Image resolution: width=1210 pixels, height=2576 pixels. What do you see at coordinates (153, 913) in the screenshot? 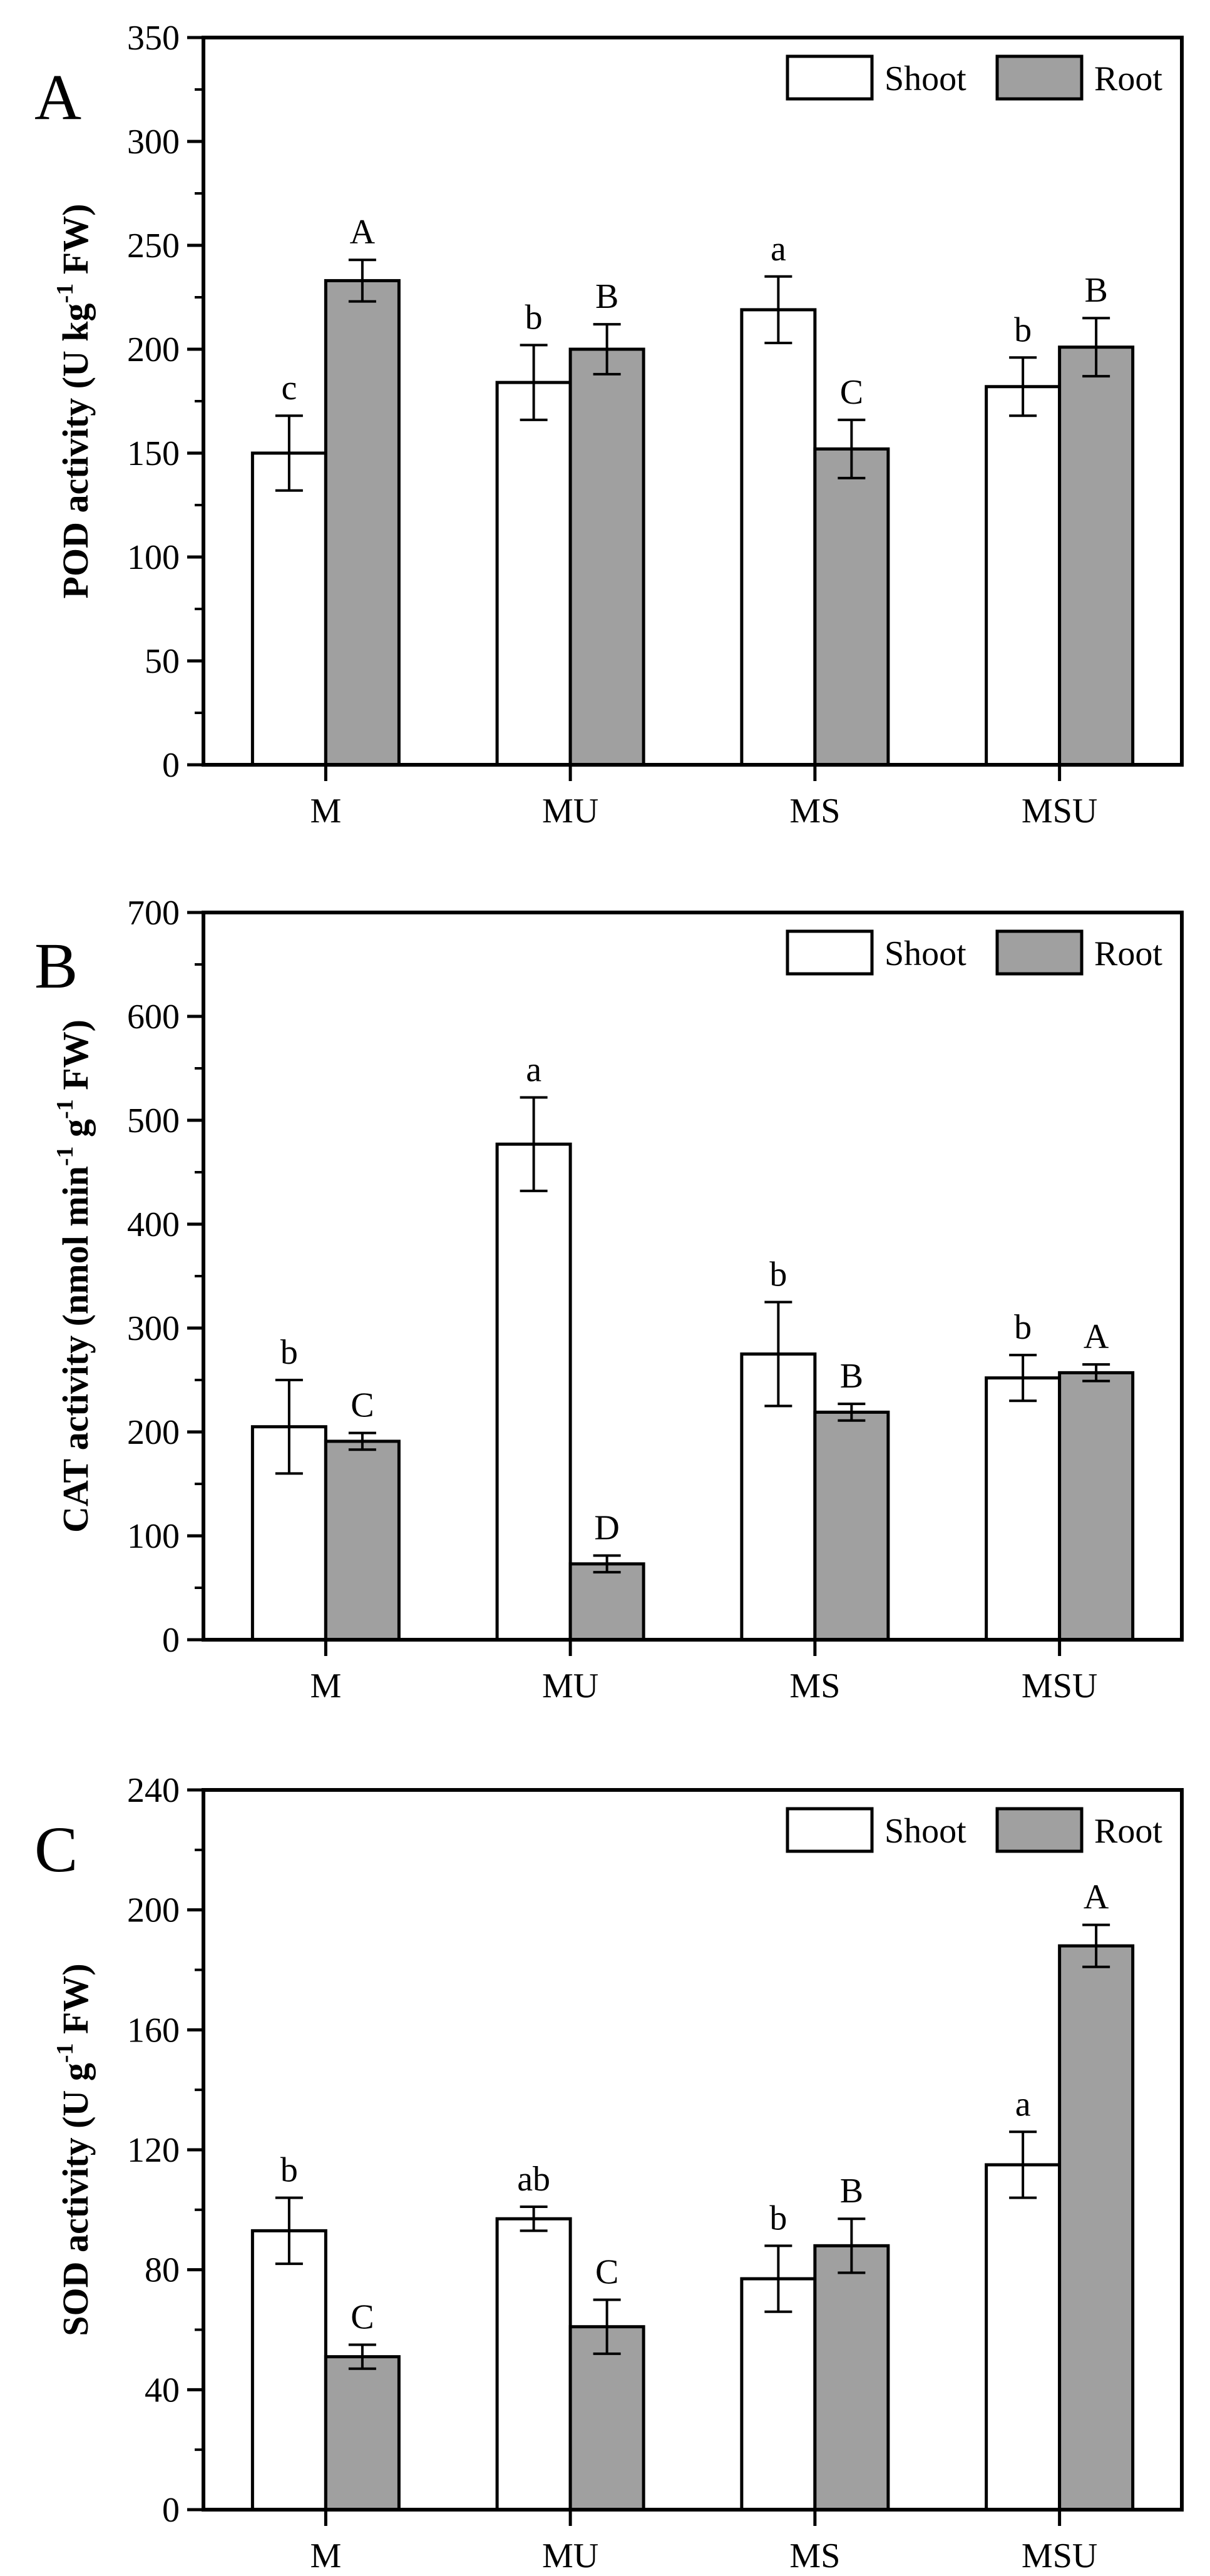
I see `y-tick-label: 700` at bounding box center [153, 913].